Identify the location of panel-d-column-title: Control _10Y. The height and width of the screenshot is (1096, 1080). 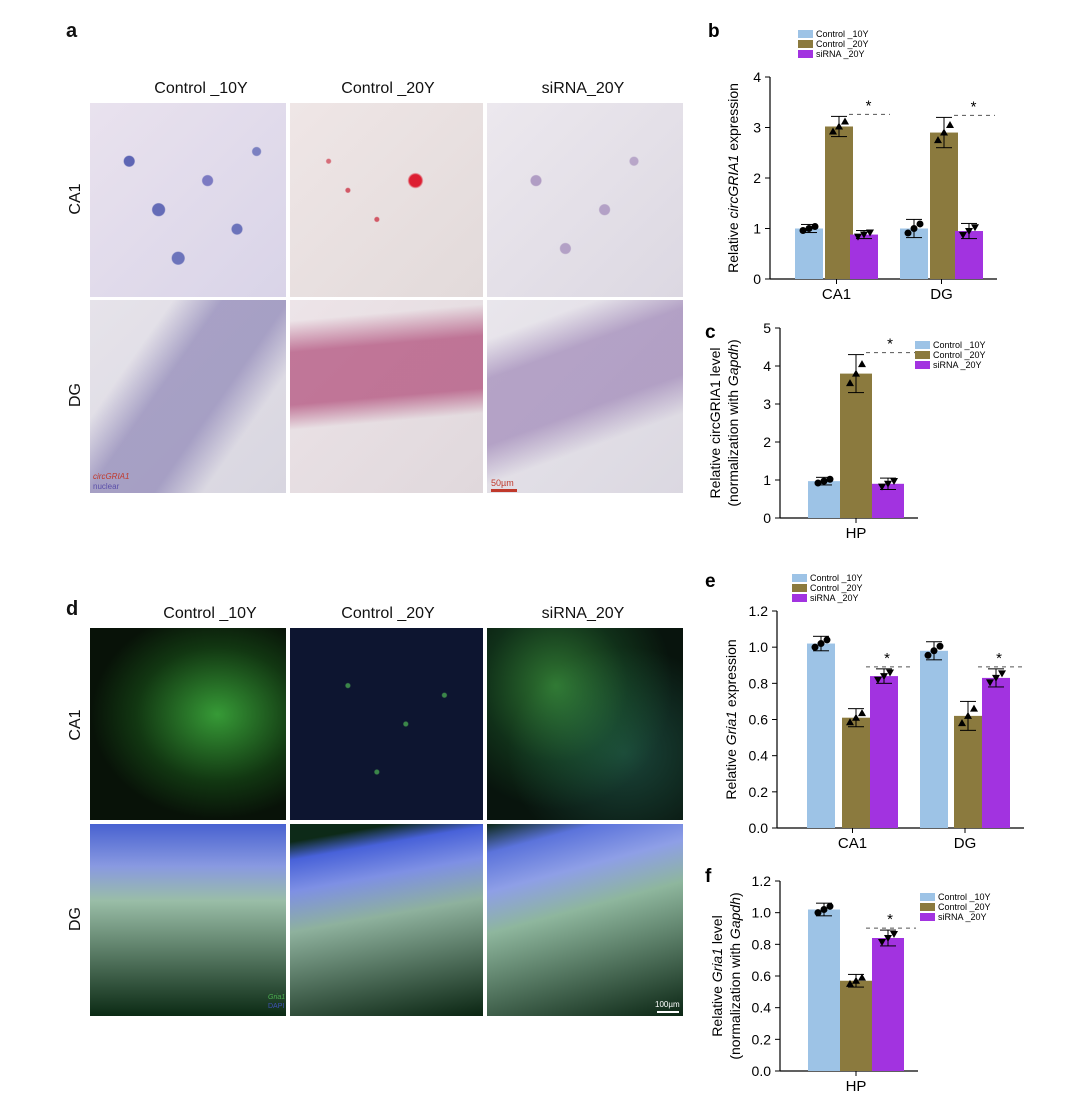
(210, 613).